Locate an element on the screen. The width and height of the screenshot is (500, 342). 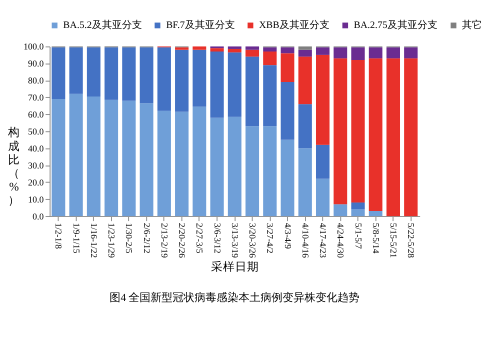
x-tick-label: 3/13-3/19 is located at coordinates (235, 240).